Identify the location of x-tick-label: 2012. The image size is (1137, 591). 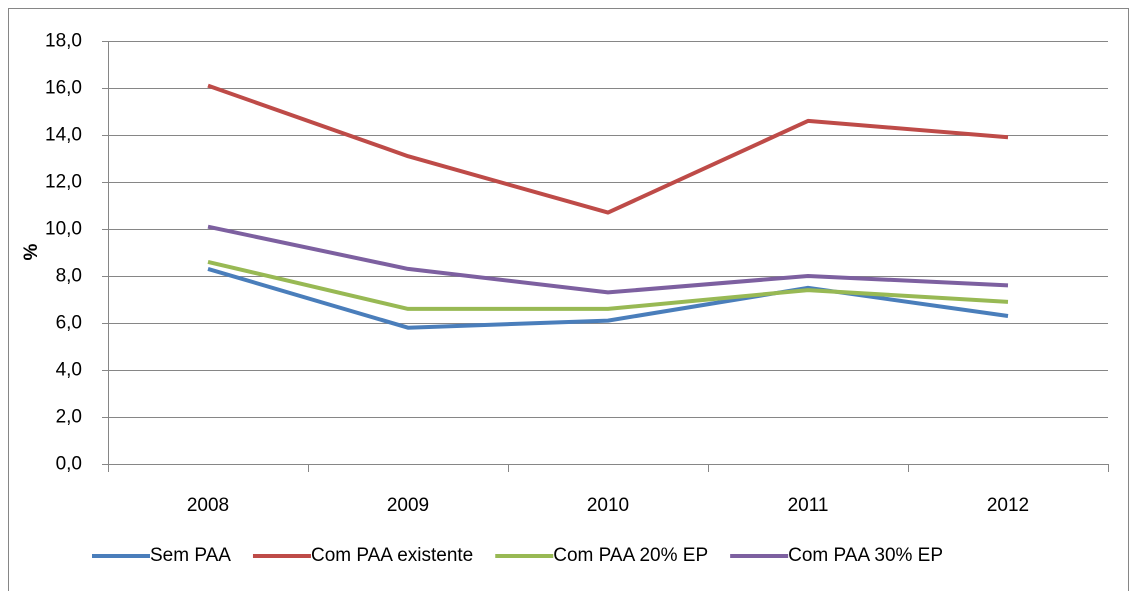
(1008, 505).